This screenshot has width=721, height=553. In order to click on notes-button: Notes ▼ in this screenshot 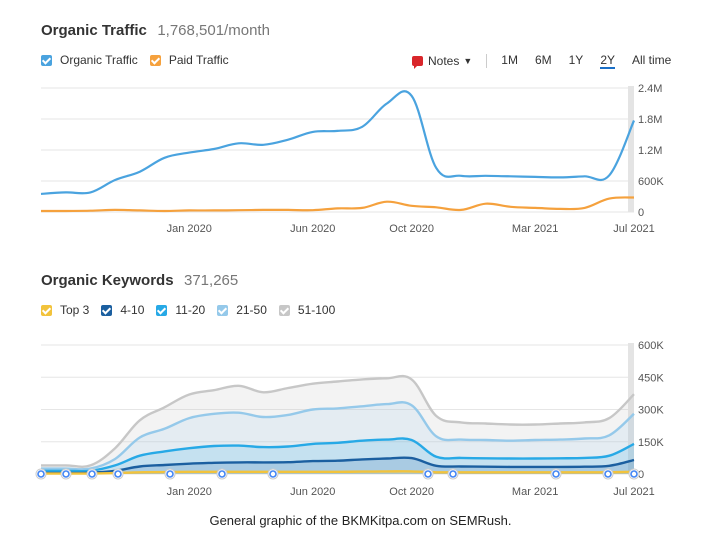, I will do `click(442, 61)`.